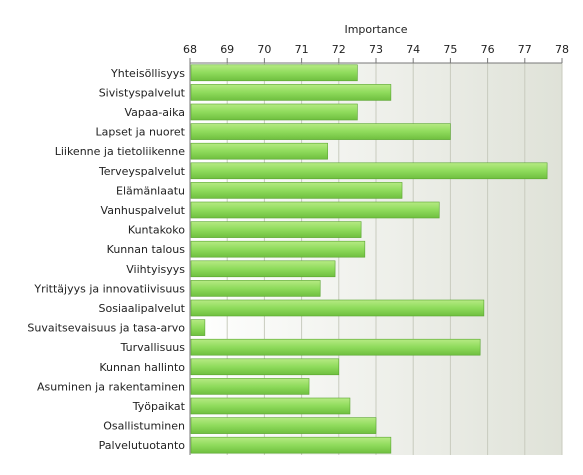  I want to click on x-tick-labels: 68 69 70 71 72 73 74 75 76 77 78, so click(376, 53).